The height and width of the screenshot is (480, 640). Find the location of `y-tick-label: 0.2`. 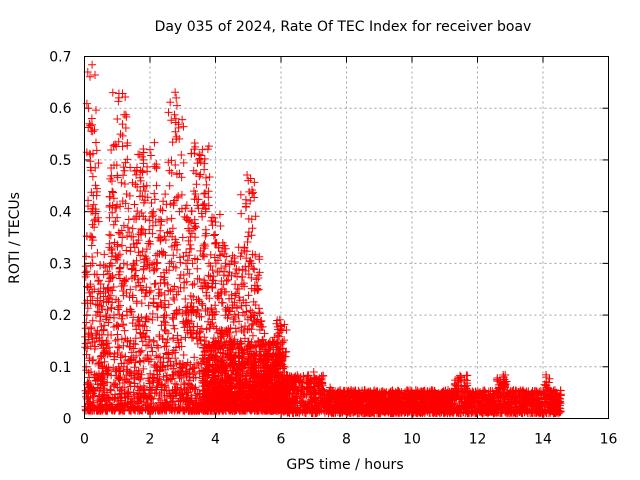

y-tick-label: 0.2 is located at coordinates (60, 316).